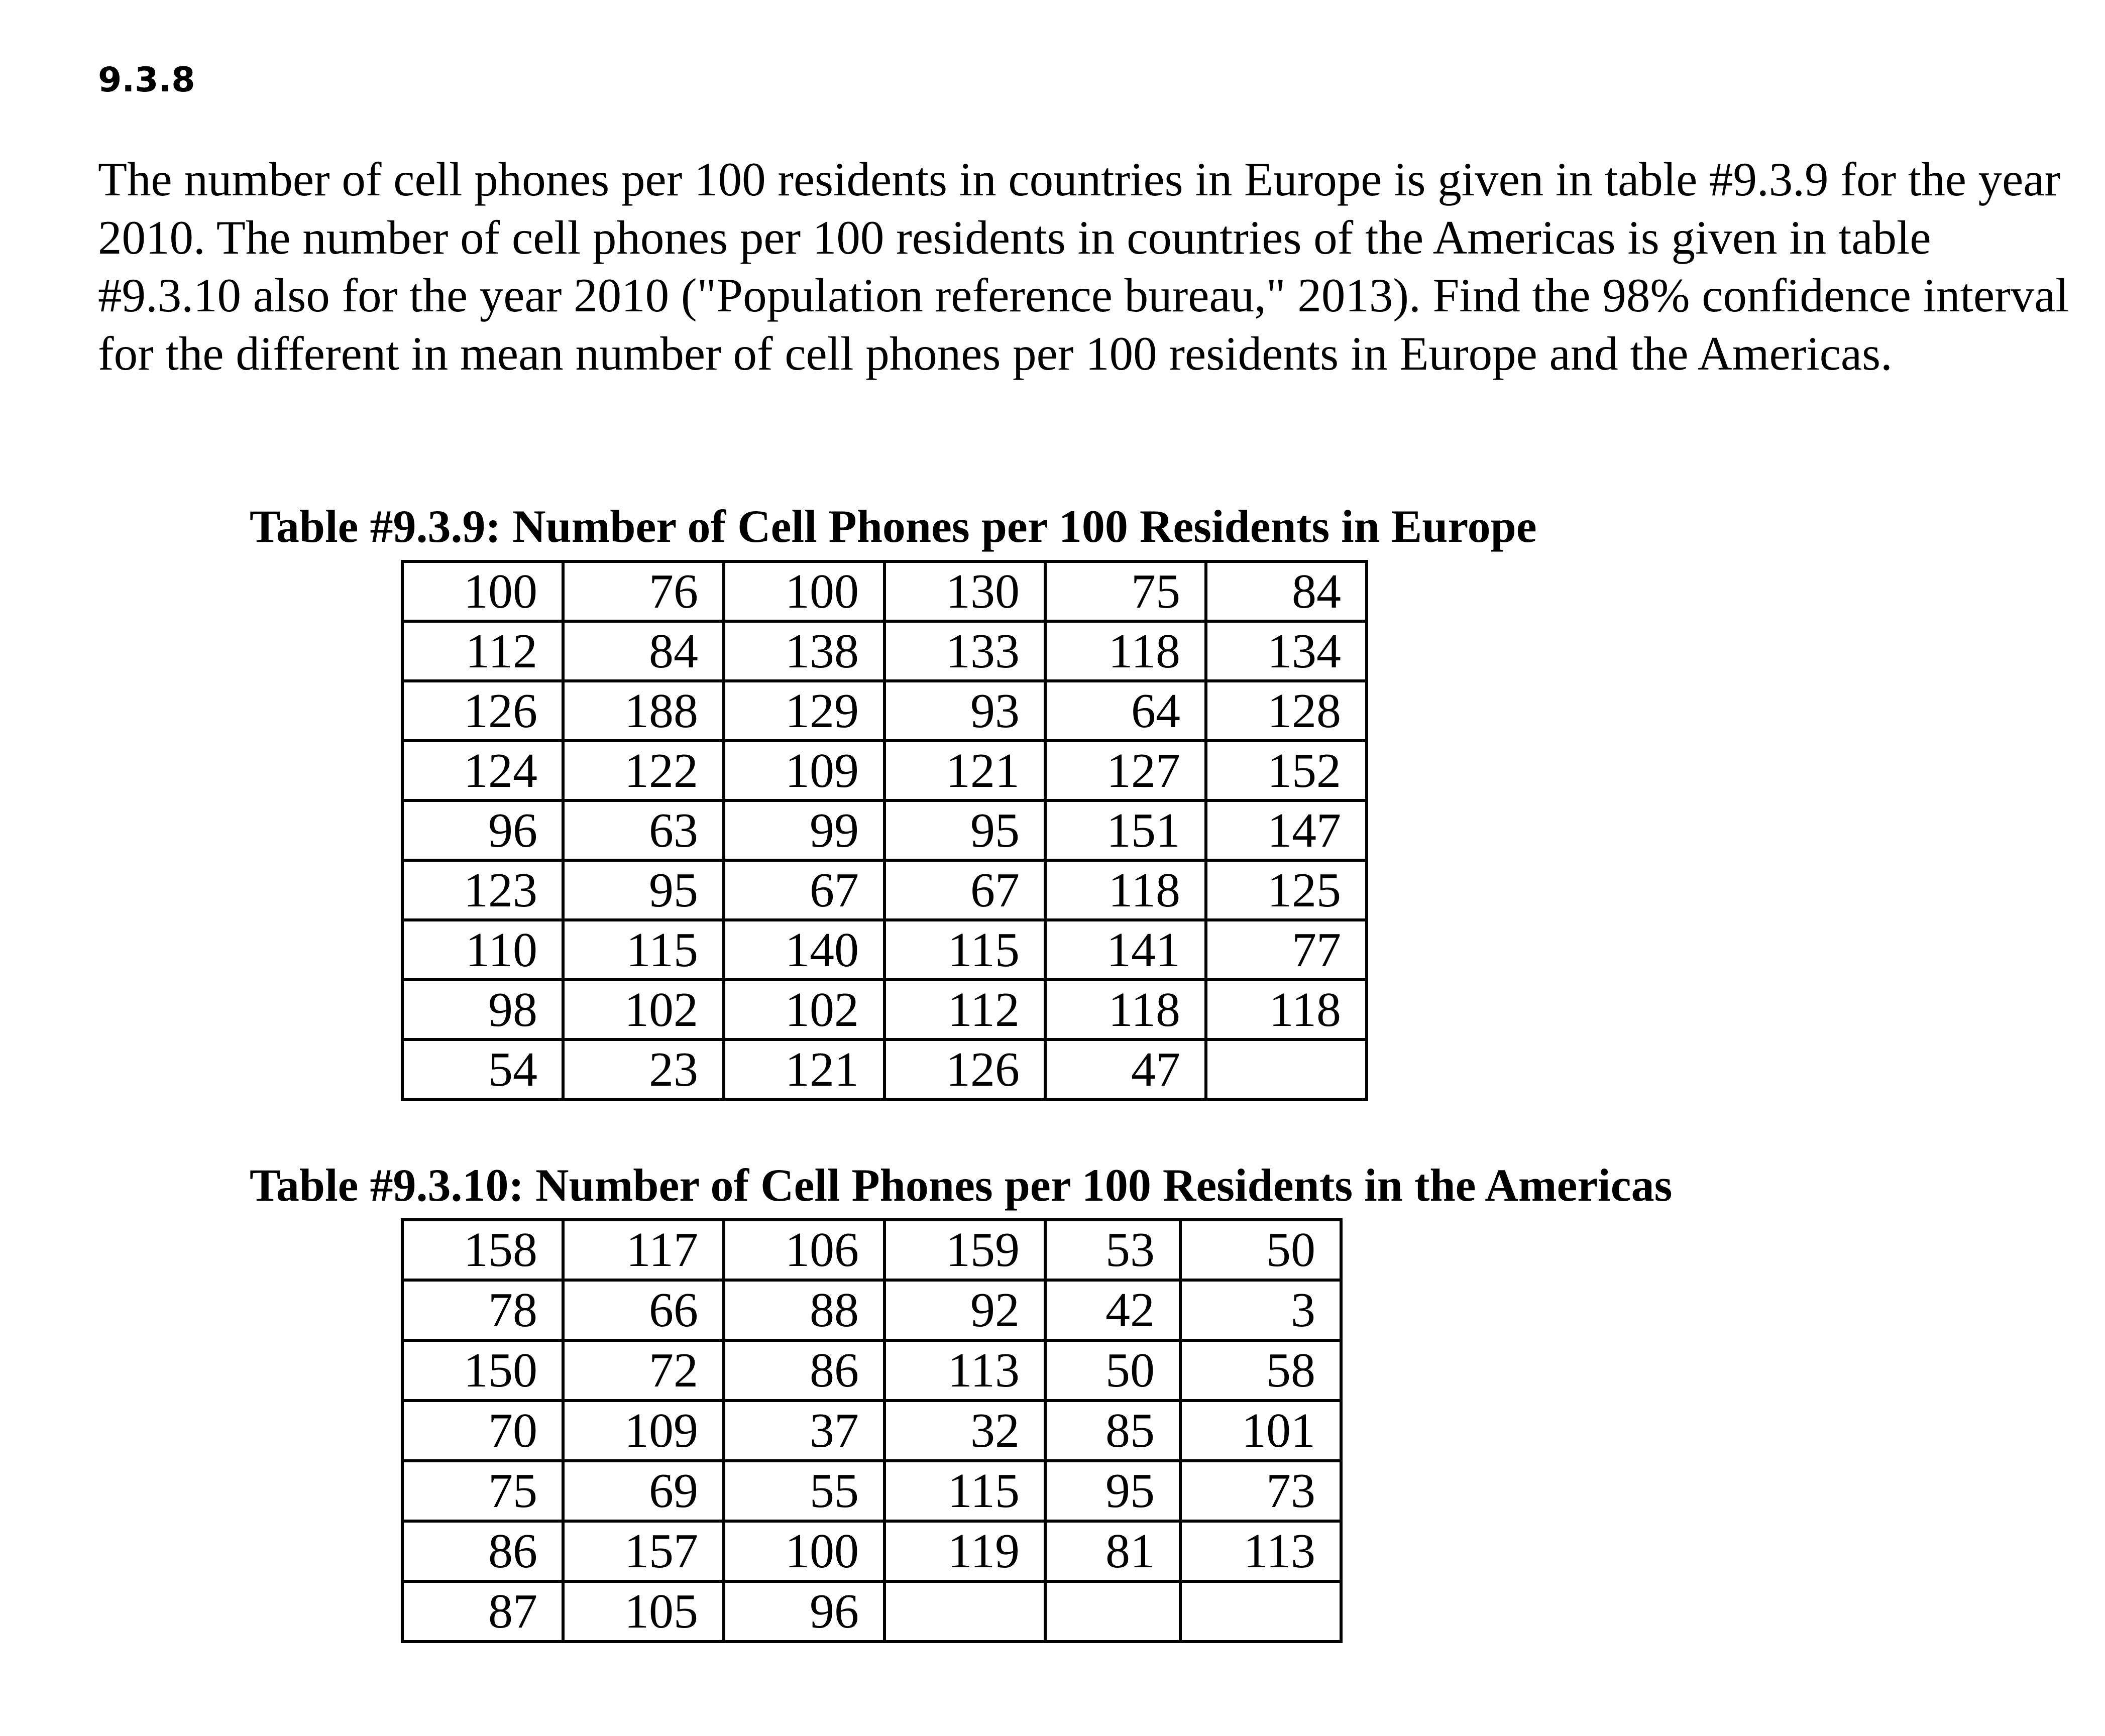  Describe the element at coordinates (146, 80) in the screenshot. I see `problem-number: 9.3.8` at that location.